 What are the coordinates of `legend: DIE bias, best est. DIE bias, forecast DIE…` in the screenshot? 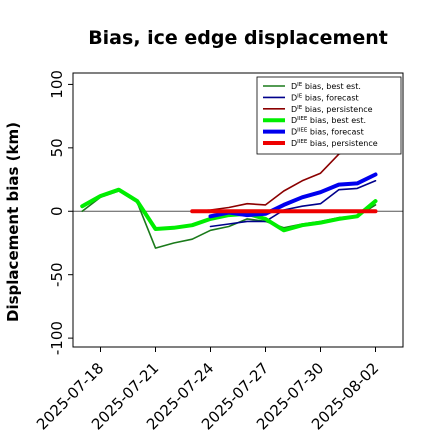 It's located at (329, 115).